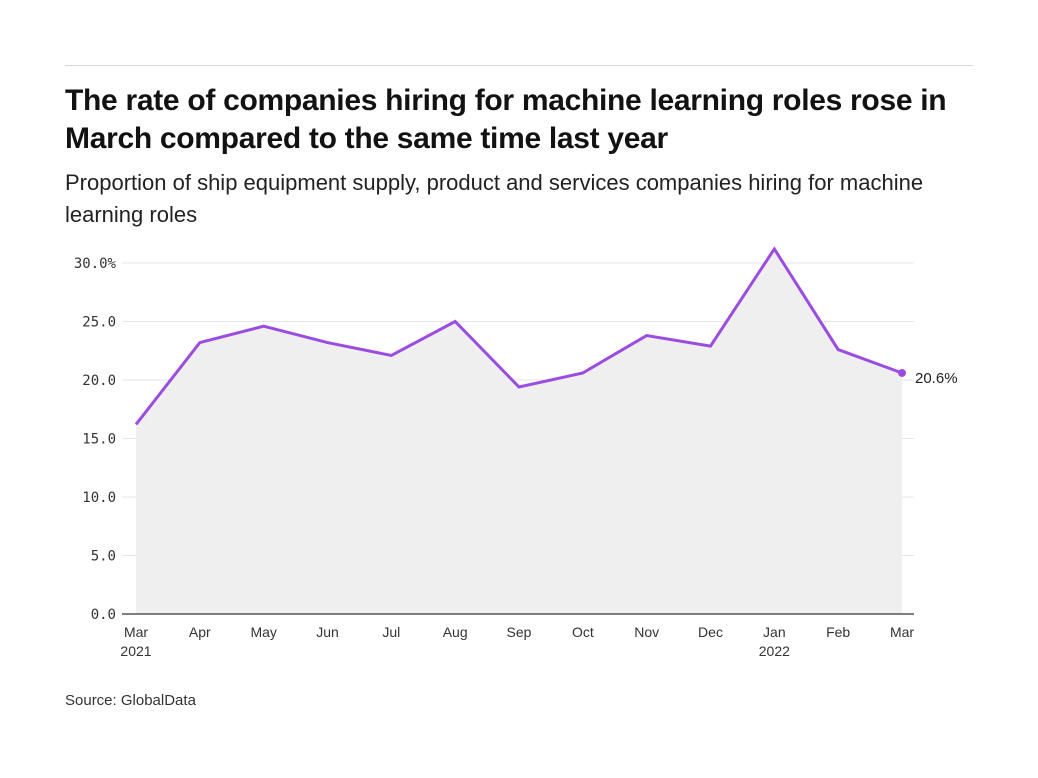 This screenshot has height=778, width=1038. I want to click on x-tick-label: Feb, so click(838, 632).